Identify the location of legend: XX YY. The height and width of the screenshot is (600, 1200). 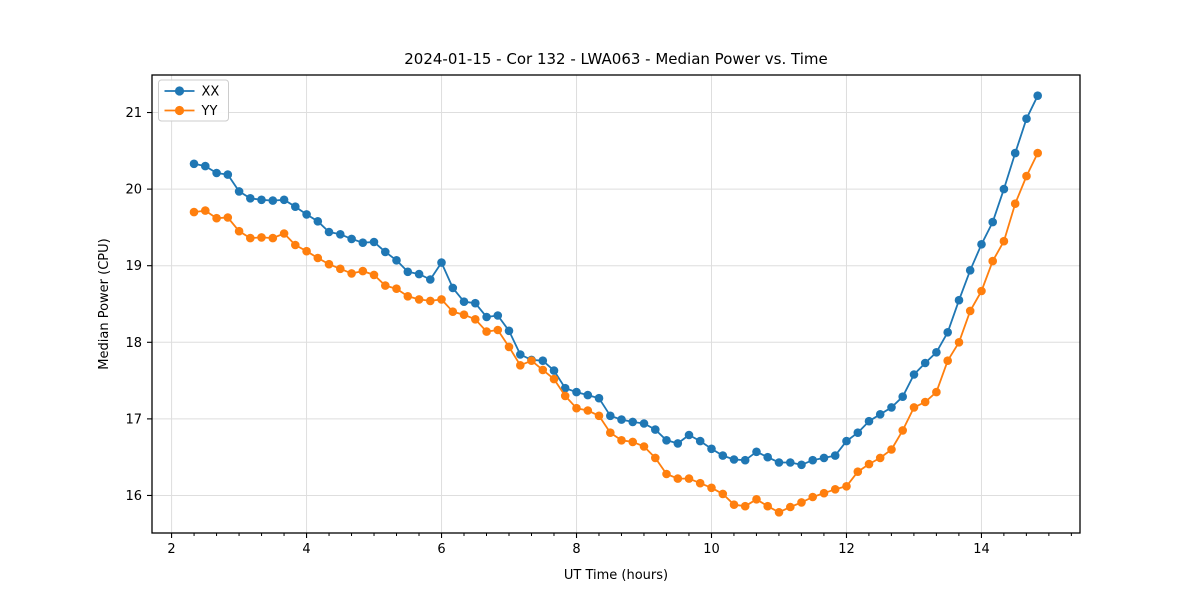
(193, 100).